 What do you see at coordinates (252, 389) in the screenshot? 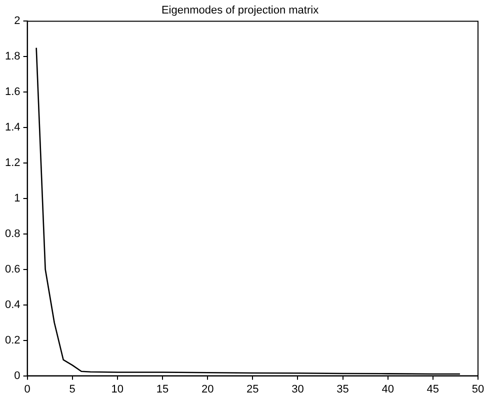
I see `x-tick-label: 25` at bounding box center [252, 389].